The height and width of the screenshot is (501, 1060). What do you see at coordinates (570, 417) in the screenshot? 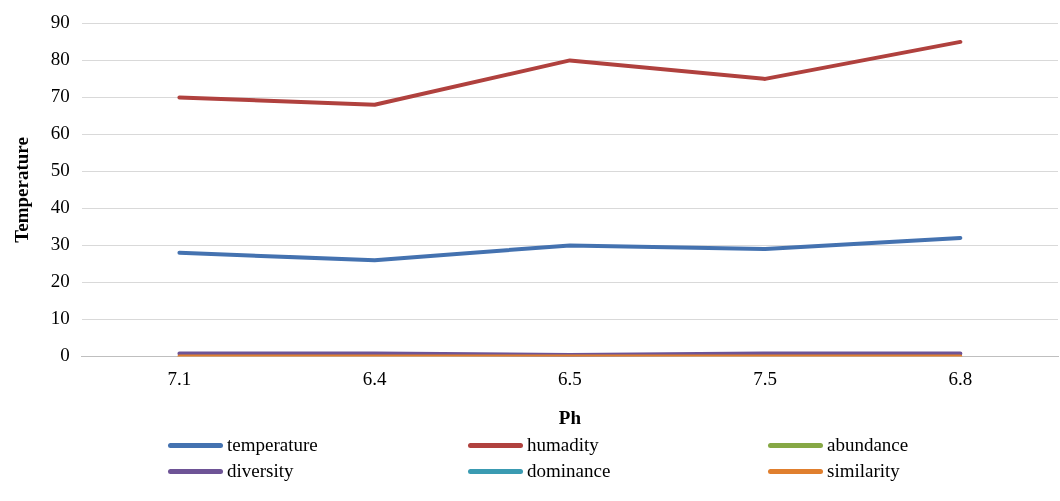
I see `x-axis-title: Ph` at bounding box center [570, 417].